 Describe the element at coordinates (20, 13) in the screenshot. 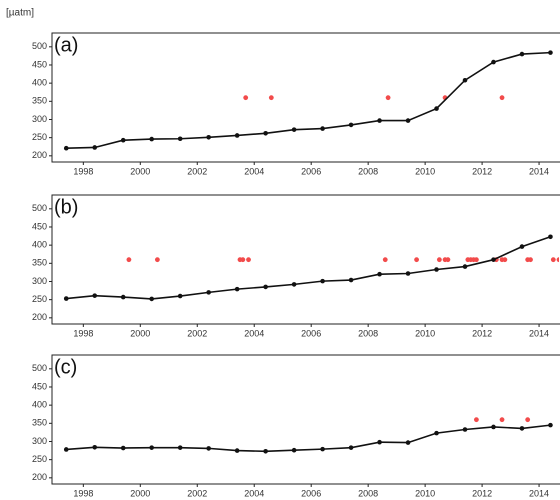

I see `y-axis-unit: [µatm]` at that location.